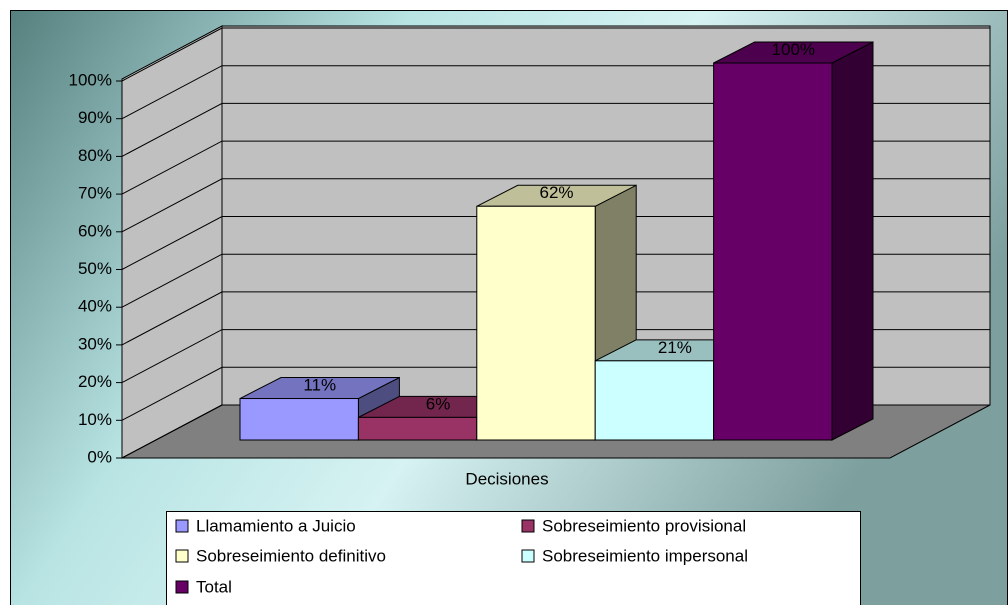  What do you see at coordinates (95, 306) in the screenshot?
I see `y-tick-label: 40%` at bounding box center [95, 306].